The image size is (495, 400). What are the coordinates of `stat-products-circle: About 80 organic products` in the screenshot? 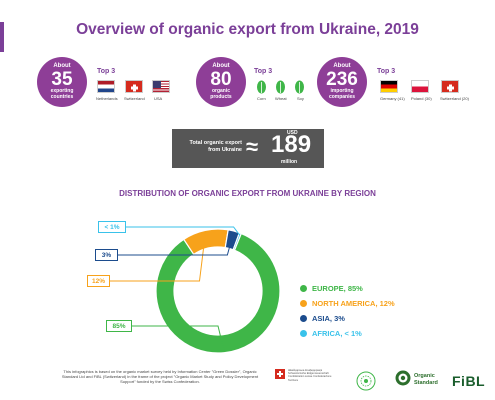 It's located at (221, 82).